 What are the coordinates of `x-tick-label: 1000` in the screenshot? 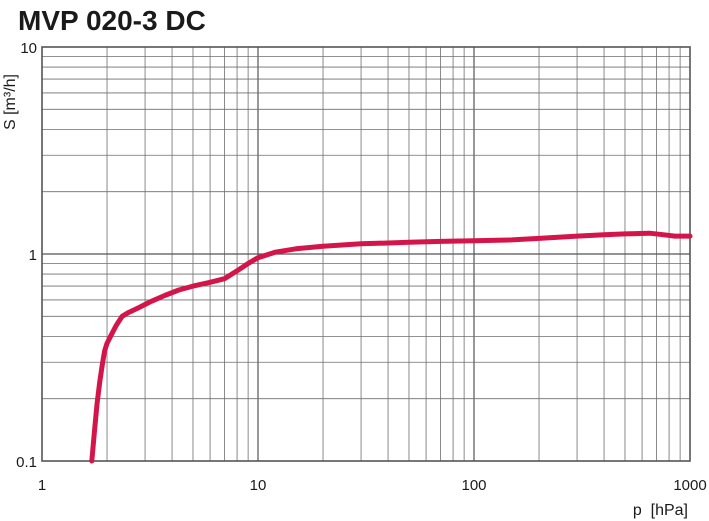 It's located at (689, 485).